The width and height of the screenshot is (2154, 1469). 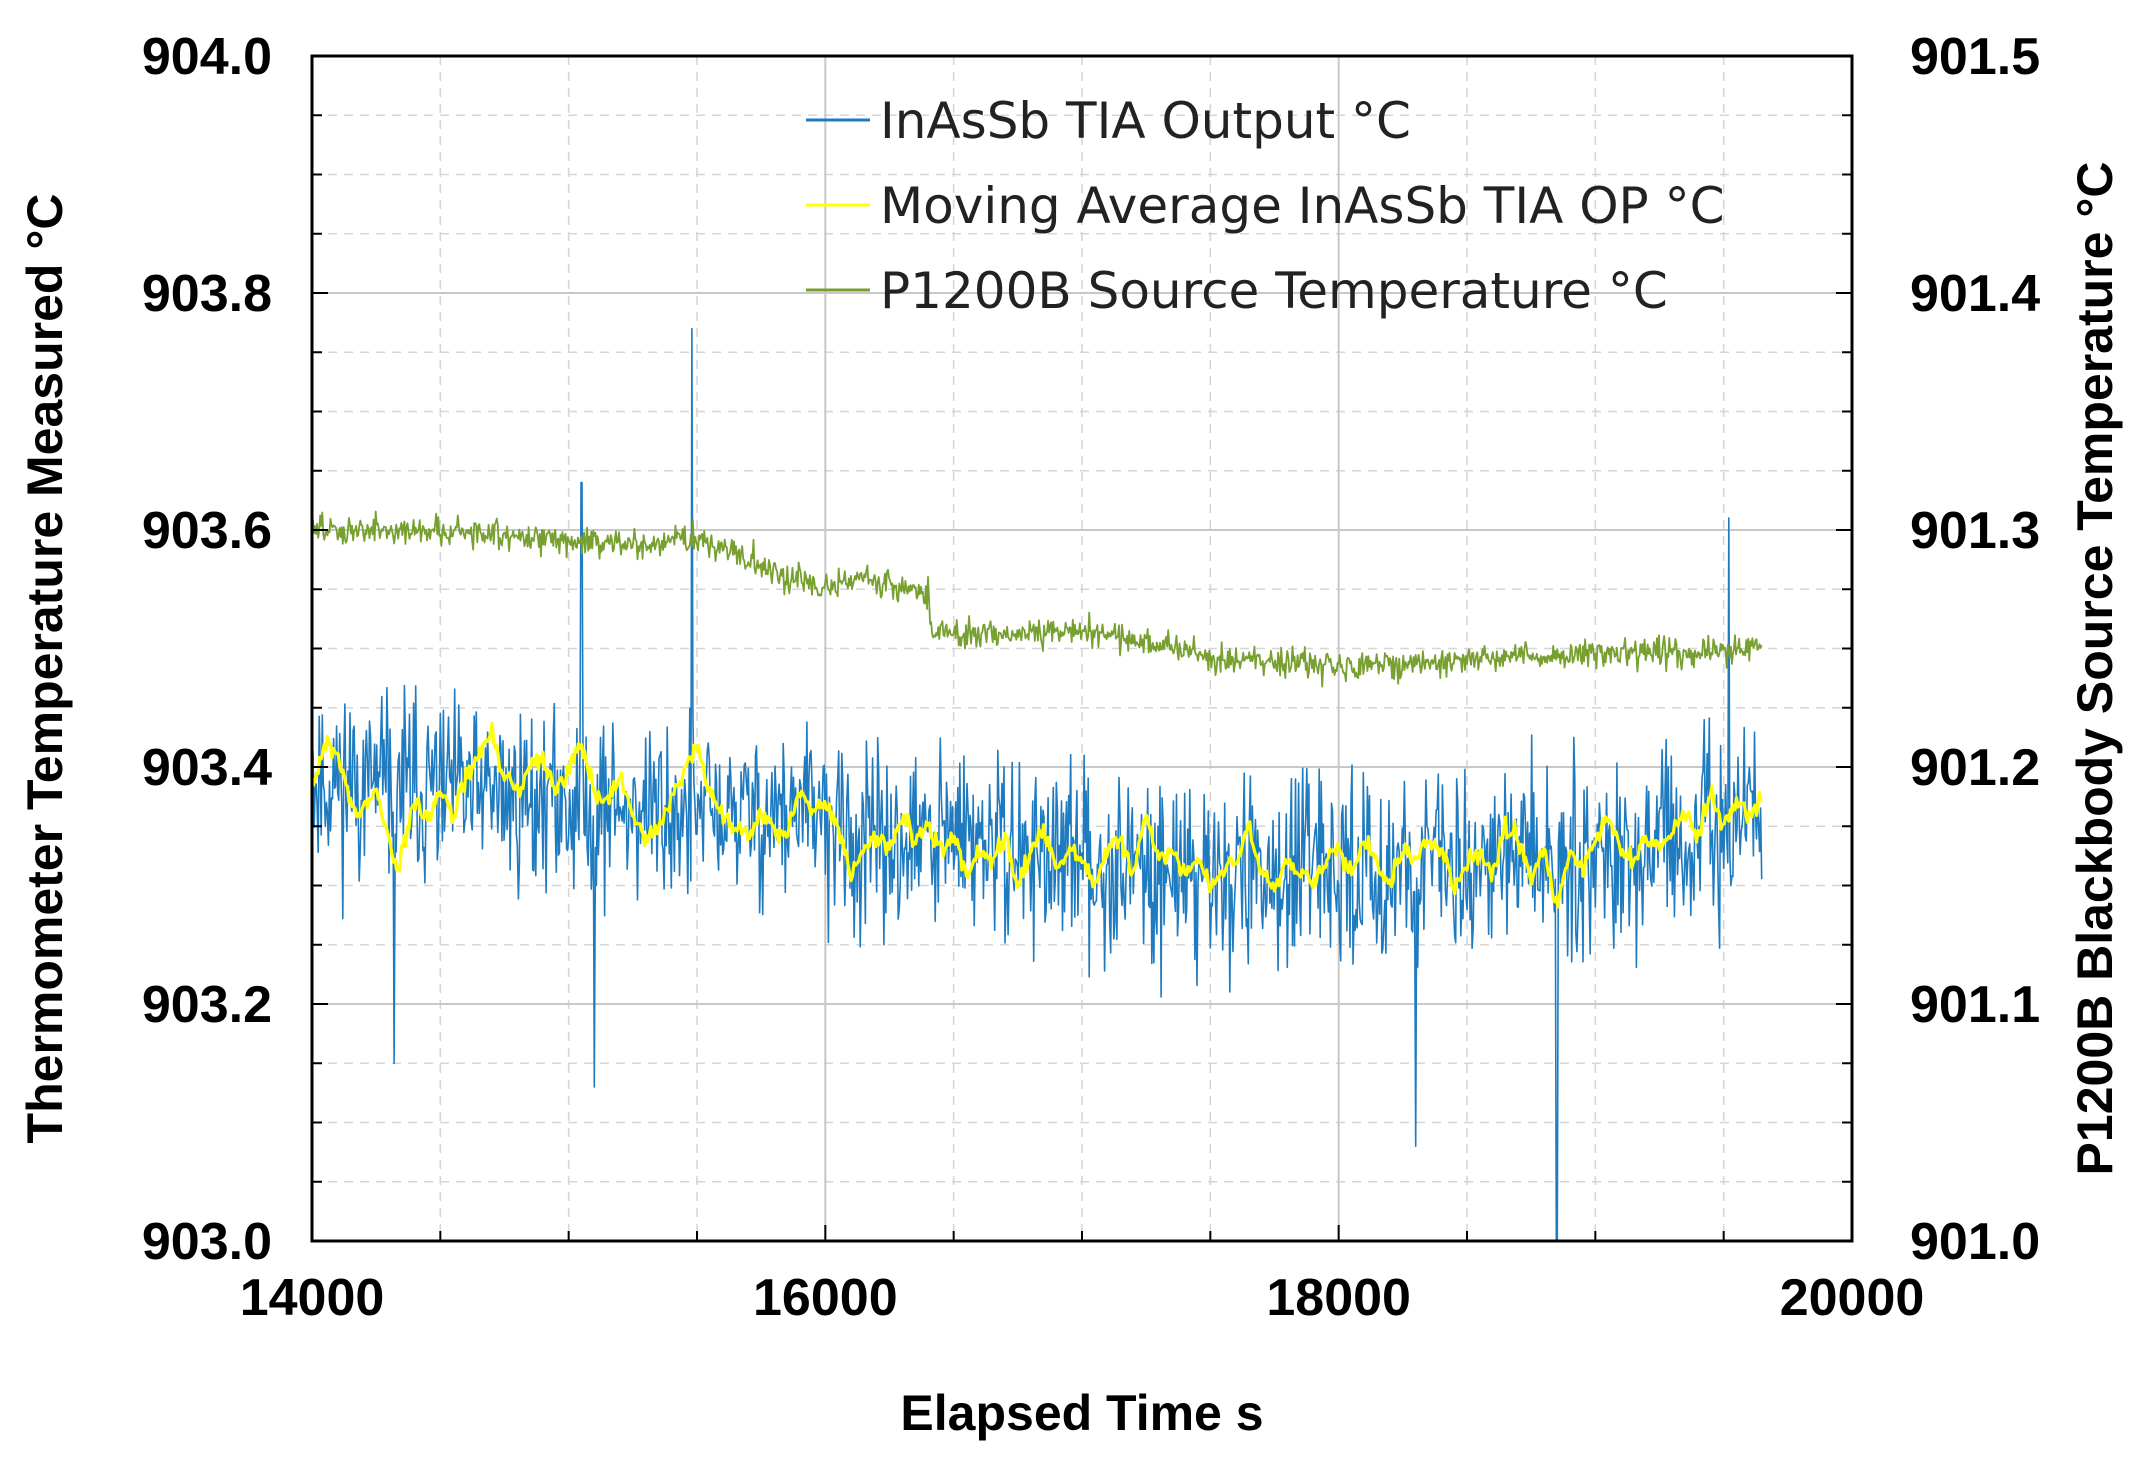 I want to click on x-axis-title: Elapsed Time s, so click(x=1081, y=1413).